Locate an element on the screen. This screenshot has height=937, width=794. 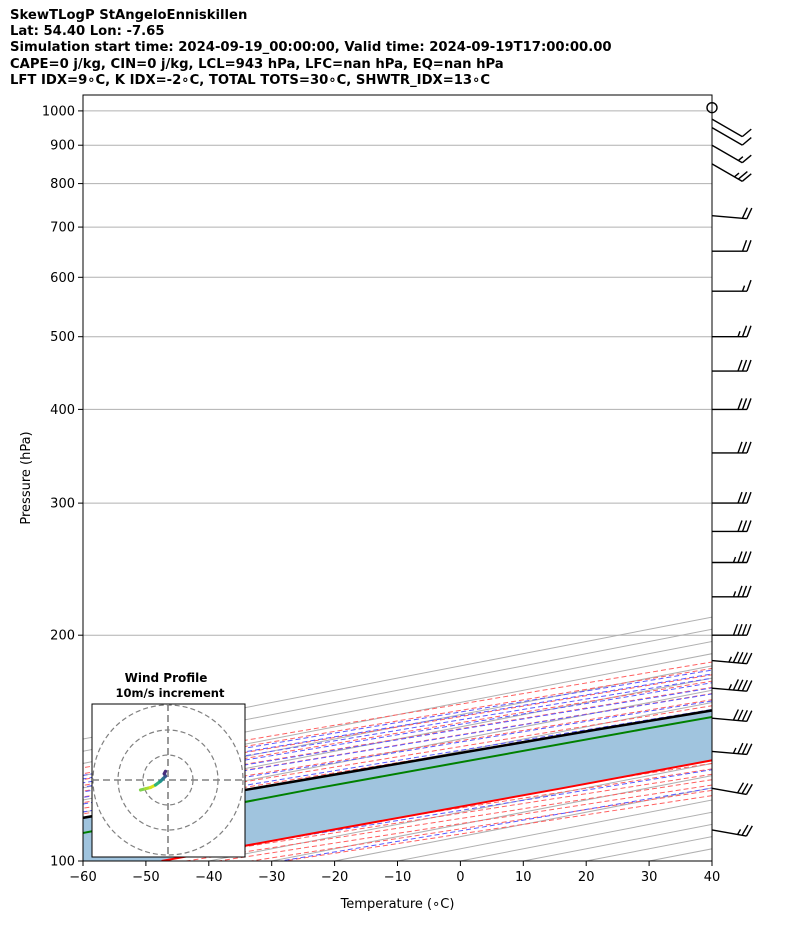
x-tick-label: −60 is located at coordinates (82, 877).